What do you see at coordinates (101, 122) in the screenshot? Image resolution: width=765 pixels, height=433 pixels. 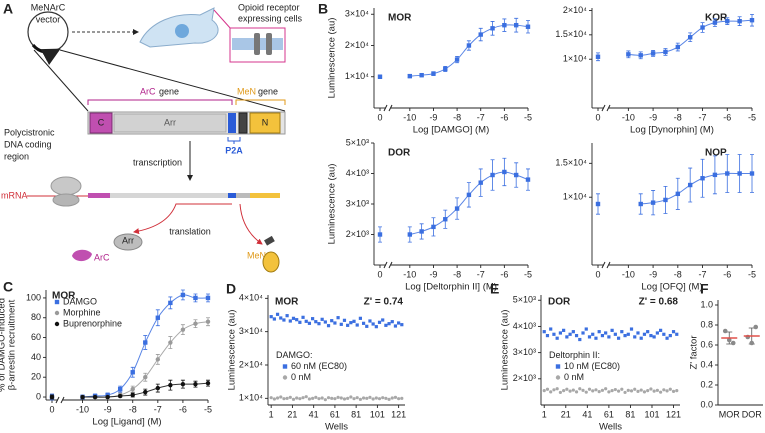 I see `segment-label: C` at bounding box center [101, 122].